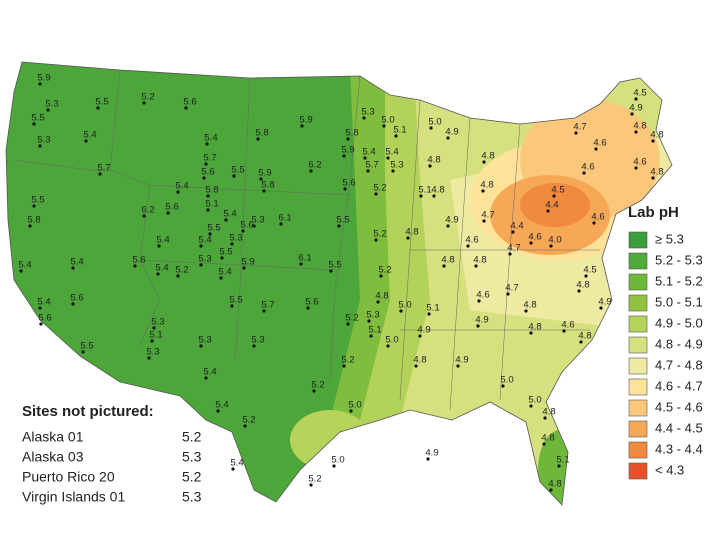 The image size is (720, 540). What do you see at coordinates (314, 165) in the screenshot?
I see `site-label: 6.2` at bounding box center [314, 165].